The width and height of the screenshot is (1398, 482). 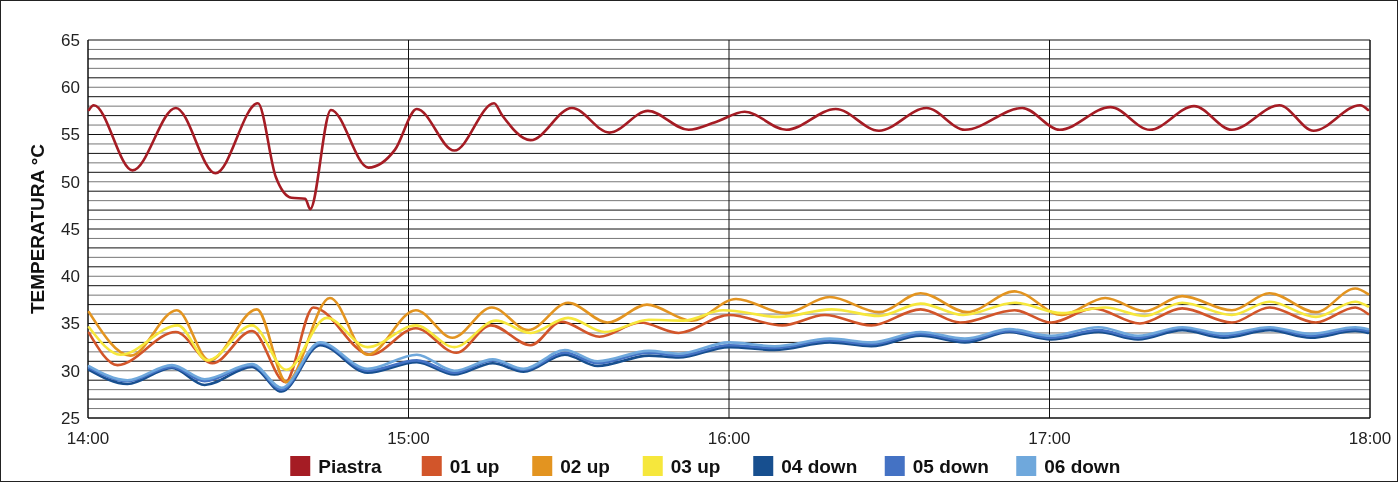 I want to click on y-tick-label: 40, so click(x=70, y=277).